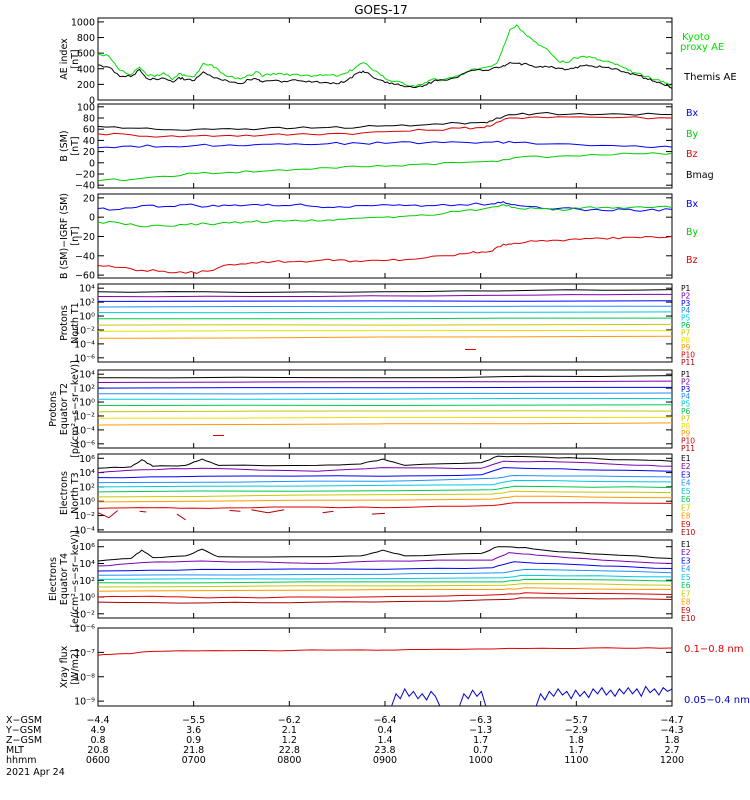 Image resolution: width=750 pixels, height=800 pixels. What do you see at coordinates (83, 22) in the screenshot?
I see `y-tick-label: 1000` at bounding box center [83, 22].